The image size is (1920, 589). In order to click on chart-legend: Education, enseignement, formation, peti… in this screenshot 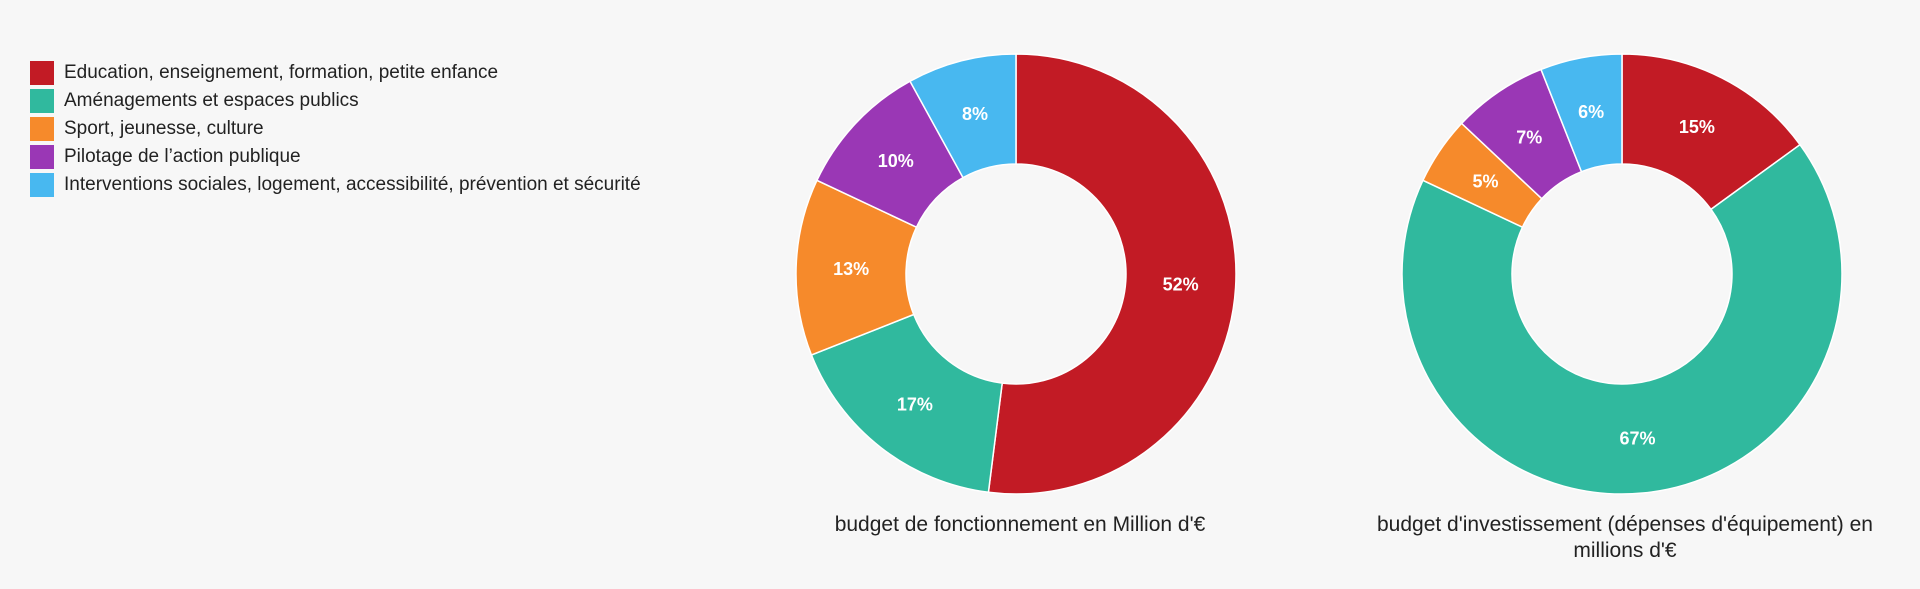, I will do `click(335, 129)`.